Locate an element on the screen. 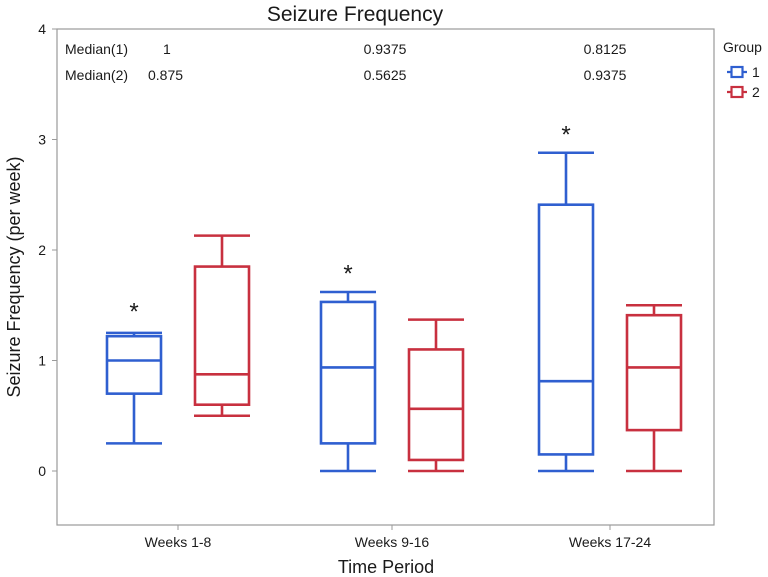 Image resolution: width=768 pixels, height=577 pixels. legend-title: Group is located at coordinates (742, 47).